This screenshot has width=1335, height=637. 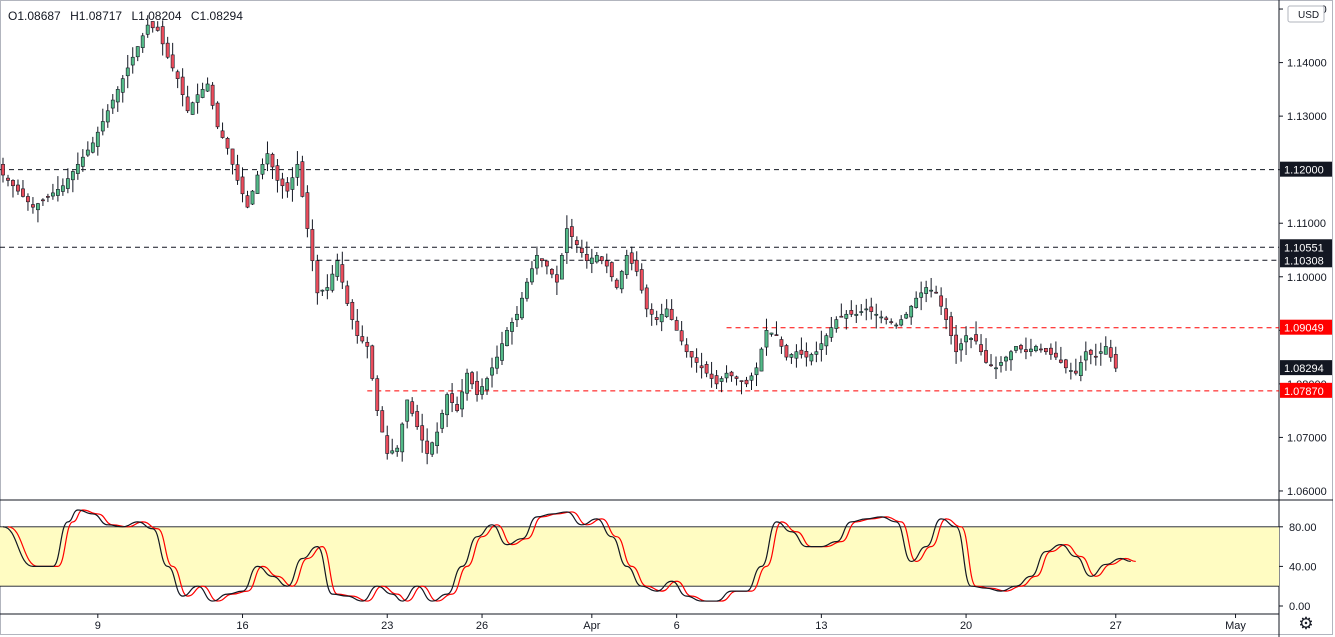 I want to click on stoch-d-line, so click(x=571, y=555).